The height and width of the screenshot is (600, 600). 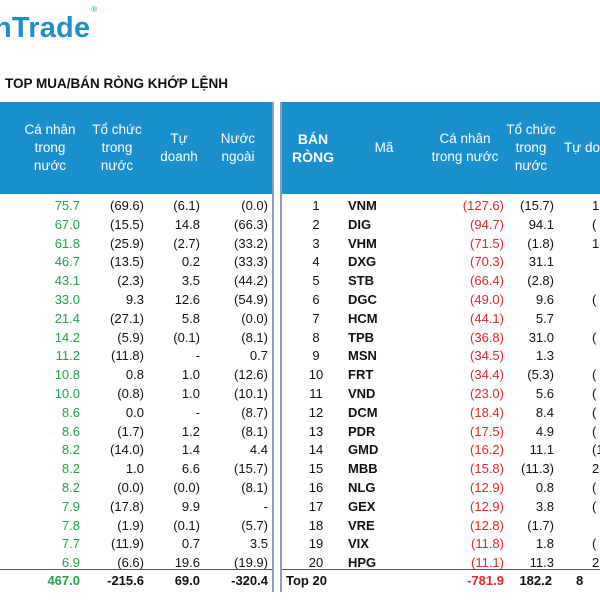 I want to click on cell-ticker: VHM, so click(x=362, y=243).